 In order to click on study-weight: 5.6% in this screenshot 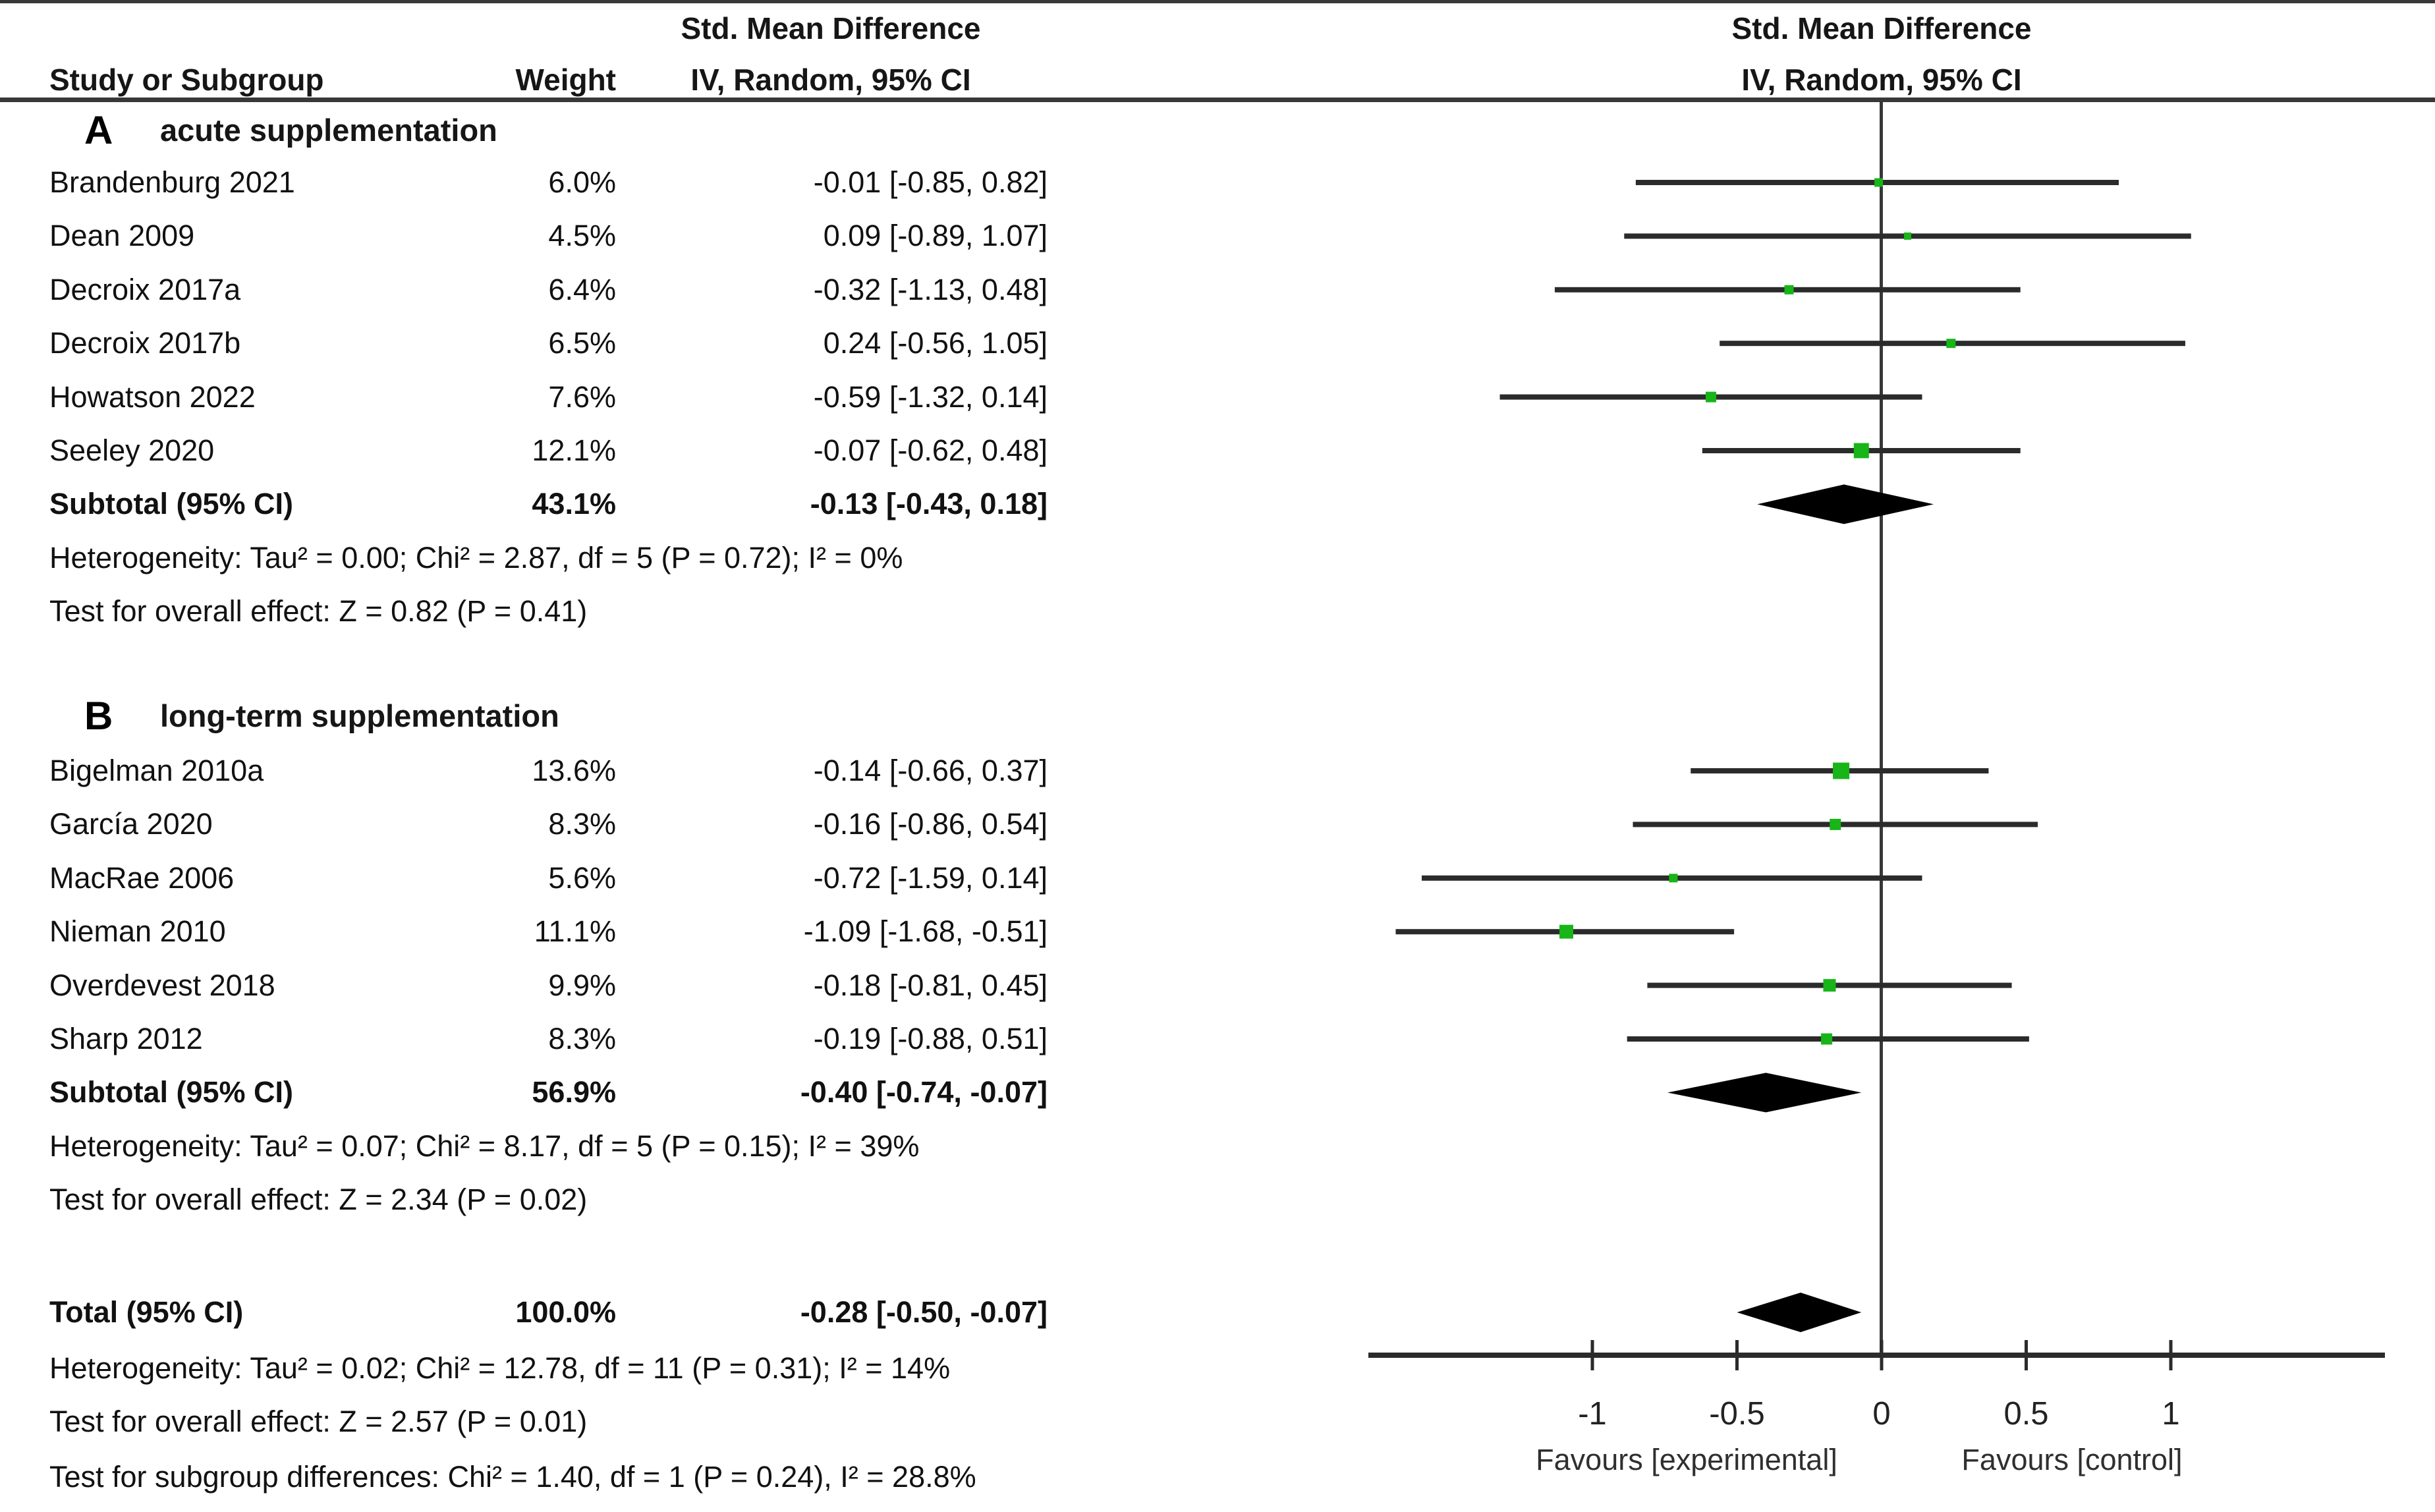, I will do `click(582, 877)`.